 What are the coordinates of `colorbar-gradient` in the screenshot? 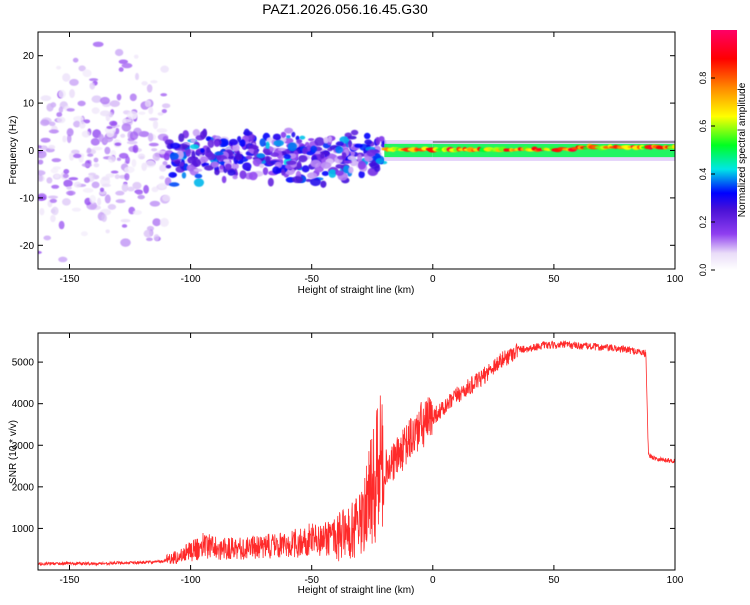 It's located at (724, 150).